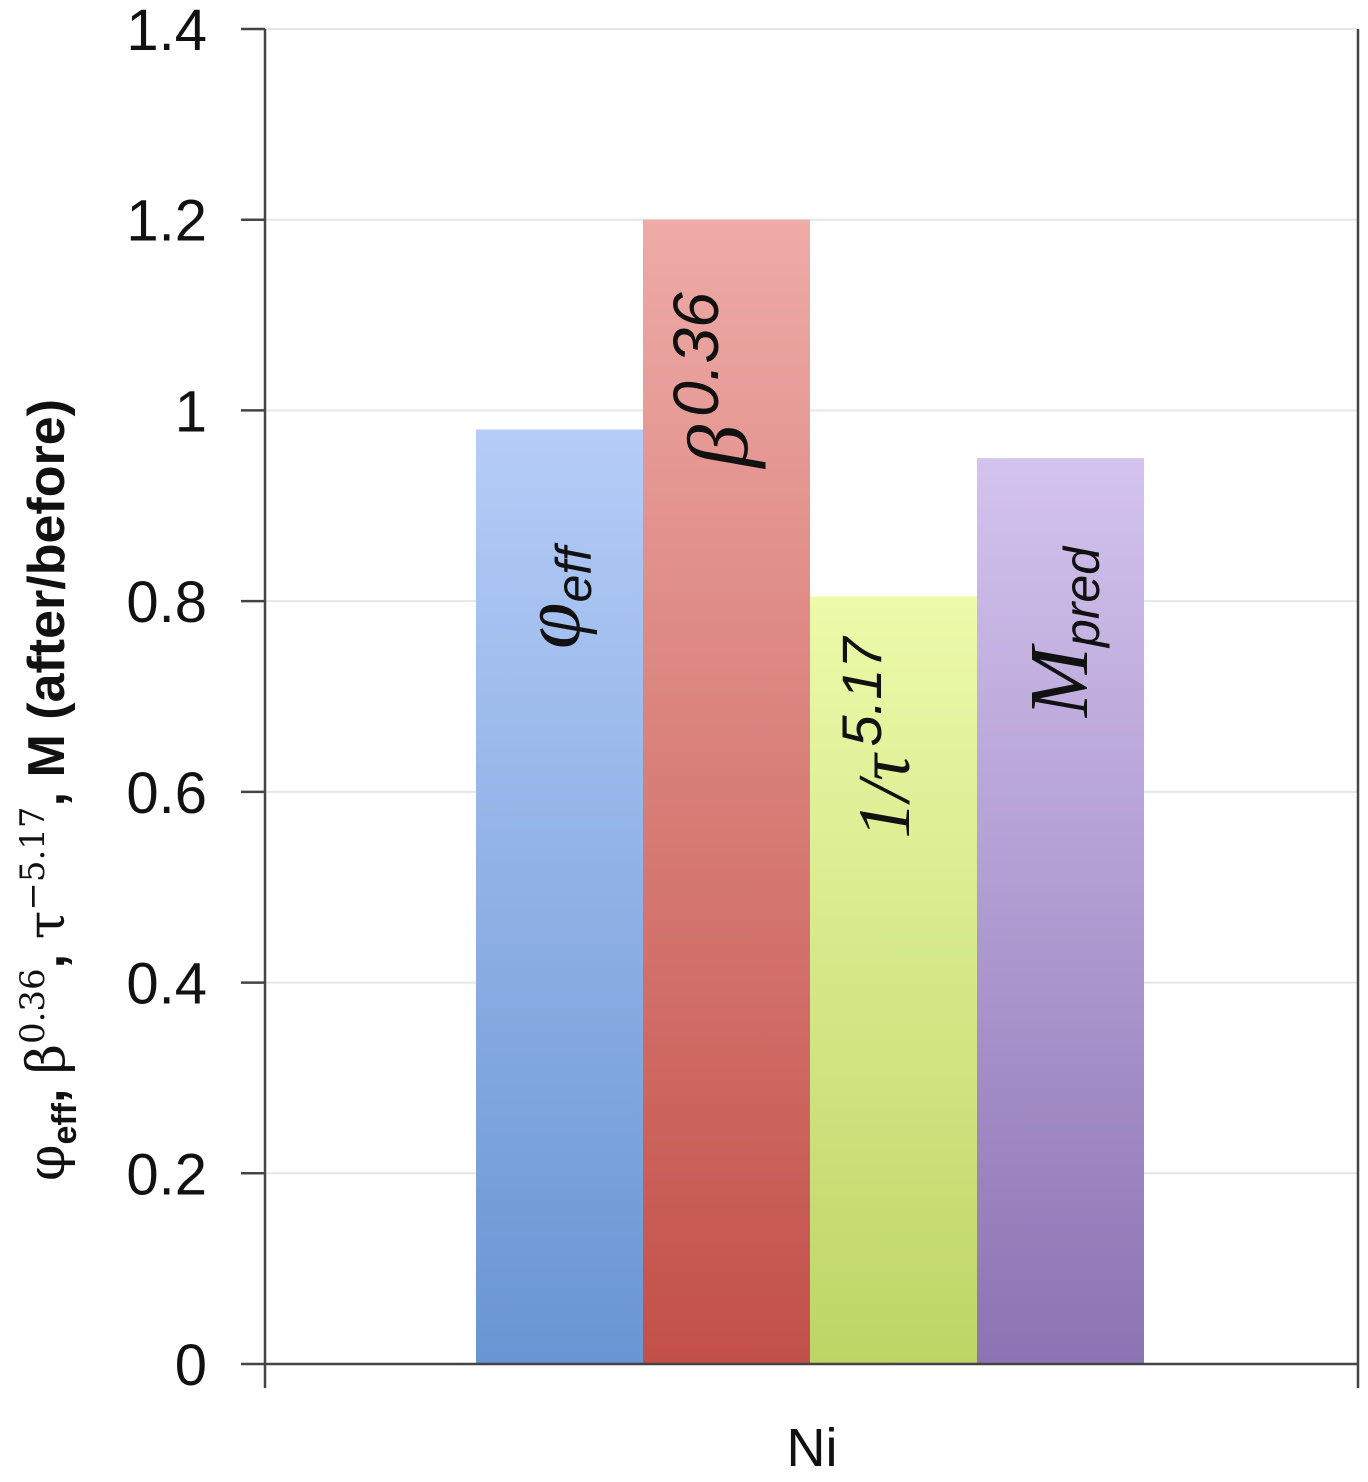 This screenshot has width=1368, height=1482. I want to click on ylabel-rest: M (after/before), so click(47, 588).